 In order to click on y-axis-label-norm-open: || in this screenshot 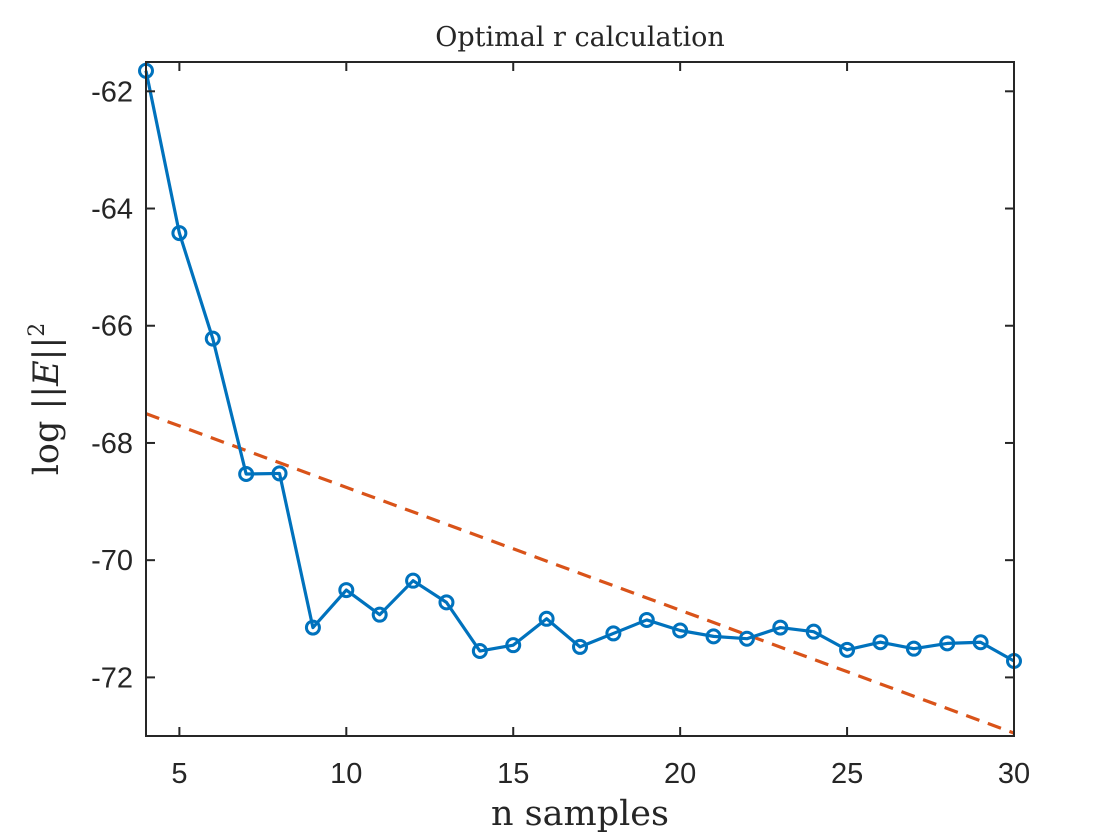, I will do `click(47, 398)`.